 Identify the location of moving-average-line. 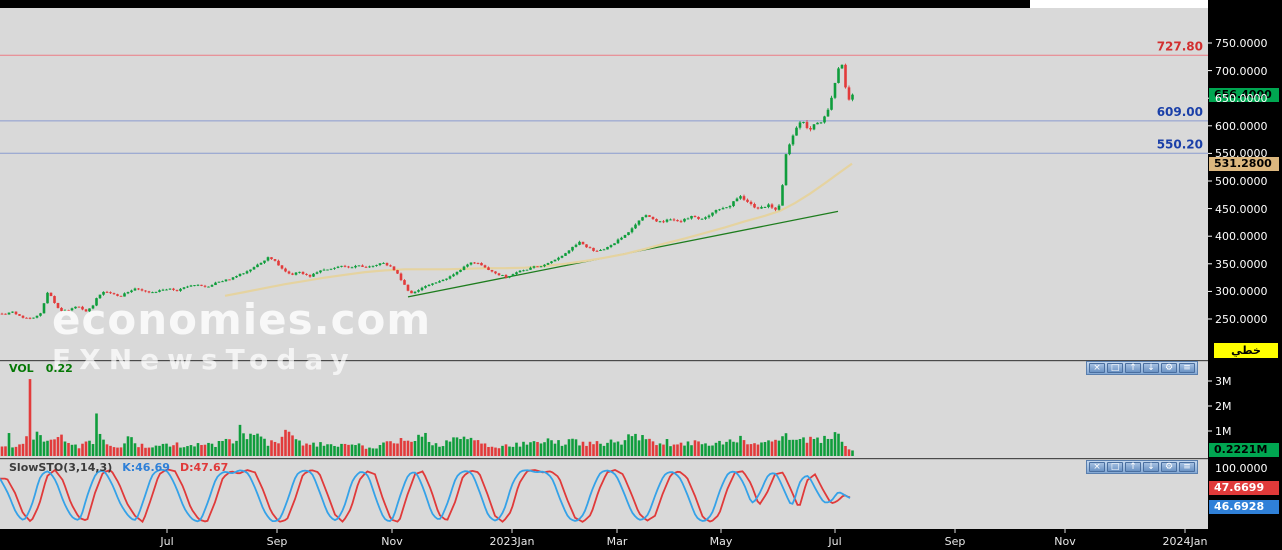
(538, 229).